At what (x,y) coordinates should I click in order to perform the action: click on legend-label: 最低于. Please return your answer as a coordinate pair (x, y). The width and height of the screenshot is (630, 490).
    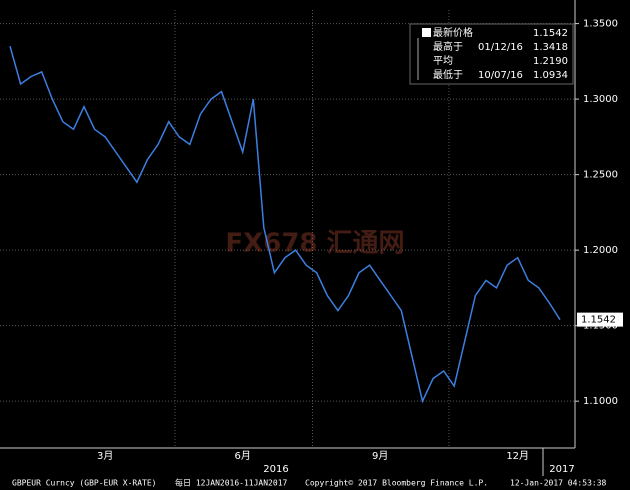
    Looking at the image, I should click on (448, 74).